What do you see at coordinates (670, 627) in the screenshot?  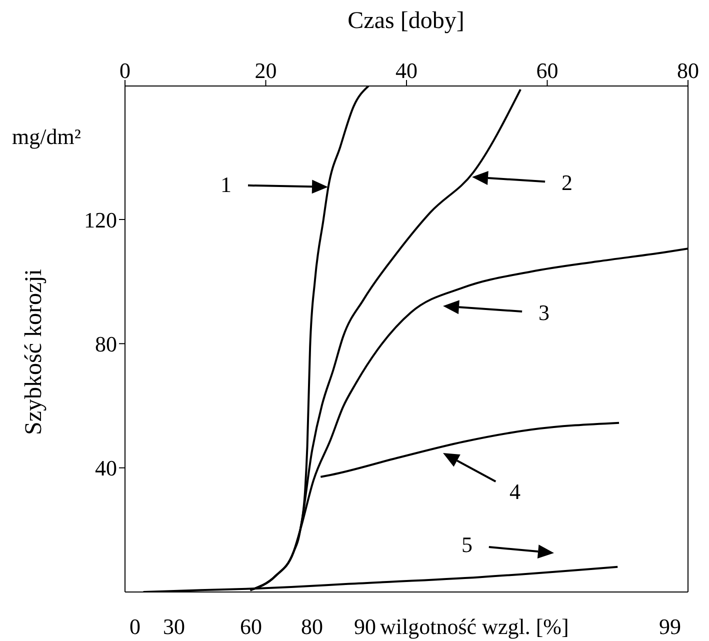 I see `text: 99` at bounding box center [670, 627].